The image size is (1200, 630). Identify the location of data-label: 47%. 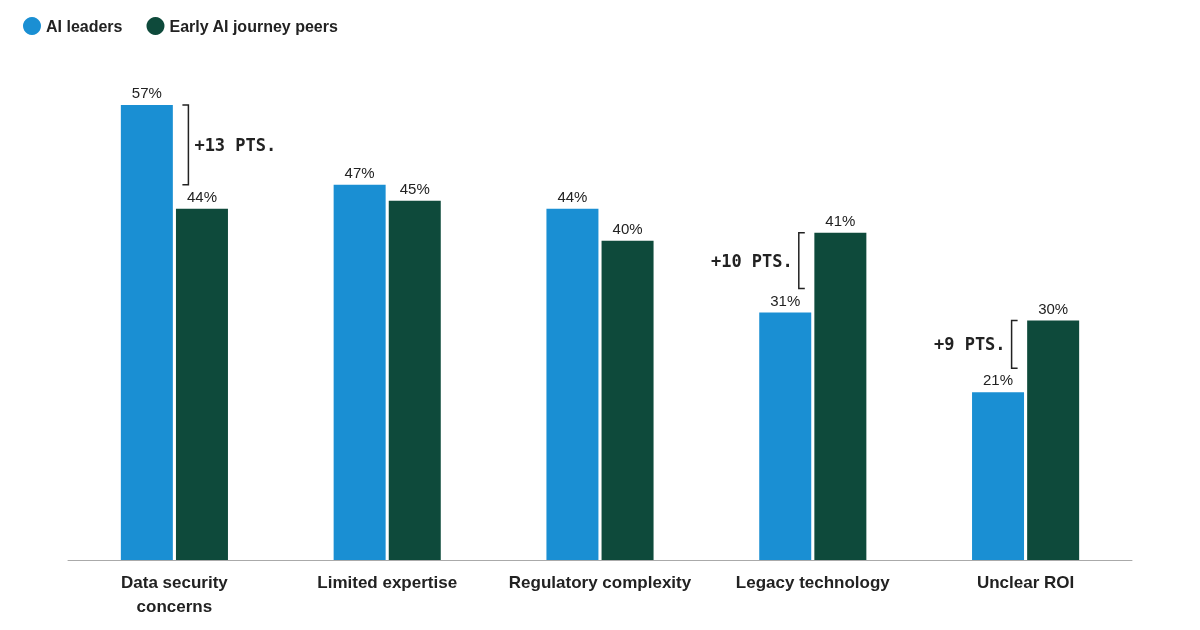
(359, 172).